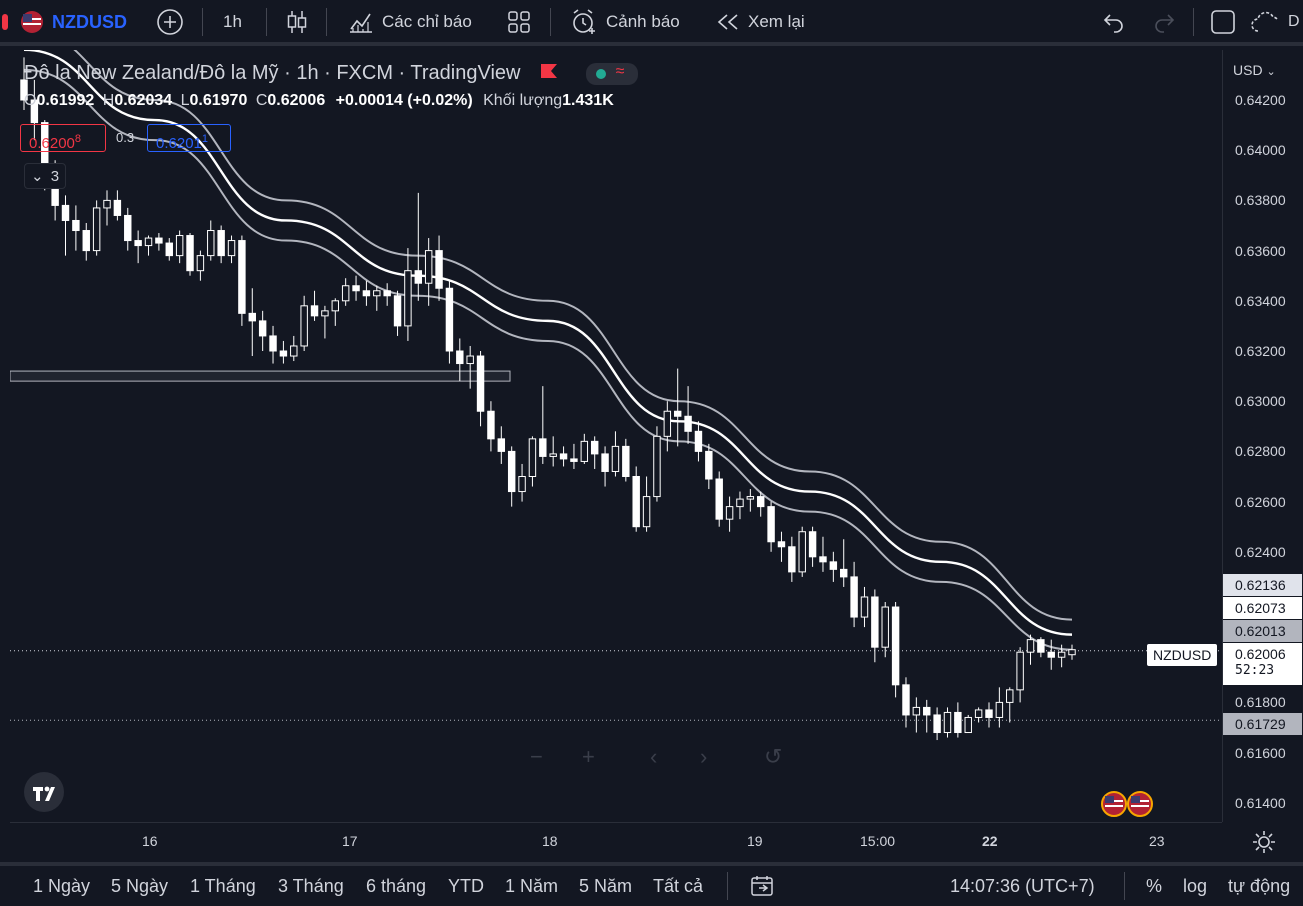  What do you see at coordinates (1264, 842) in the screenshot?
I see `settings-button` at bounding box center [1264, 842].